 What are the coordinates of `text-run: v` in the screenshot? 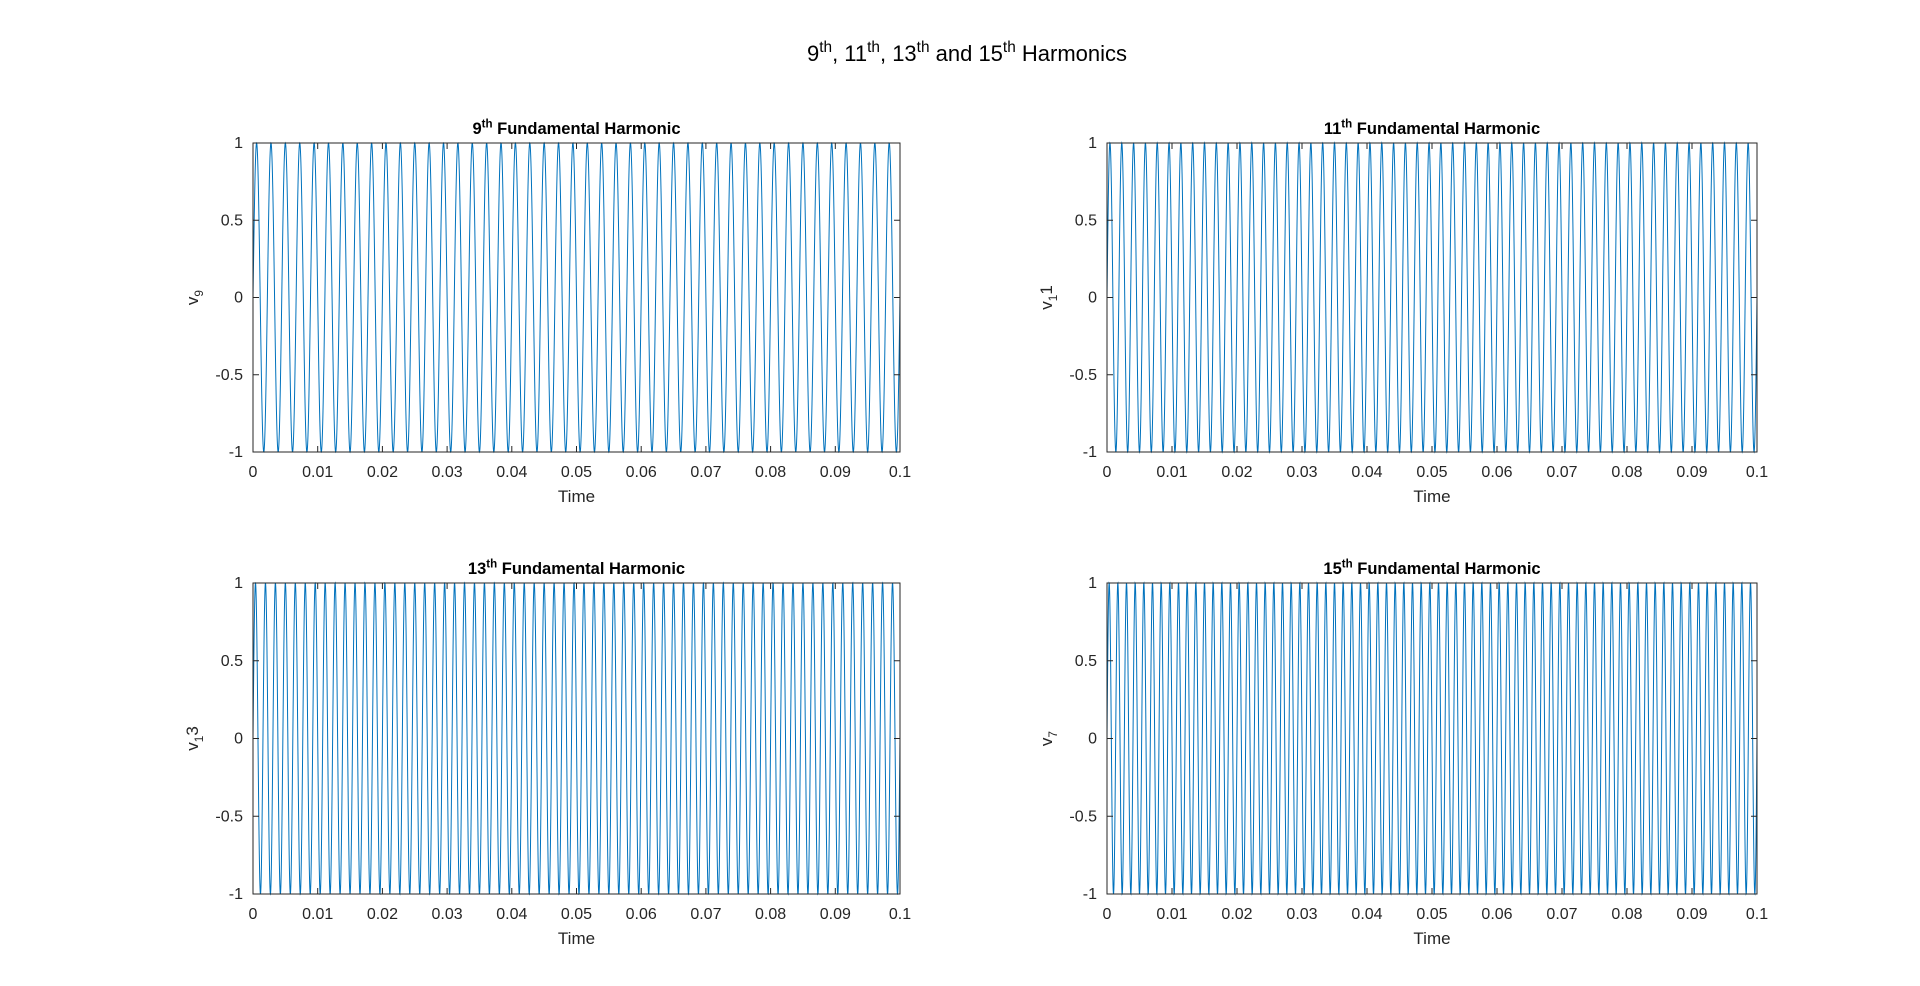 It's located at (192, 300).